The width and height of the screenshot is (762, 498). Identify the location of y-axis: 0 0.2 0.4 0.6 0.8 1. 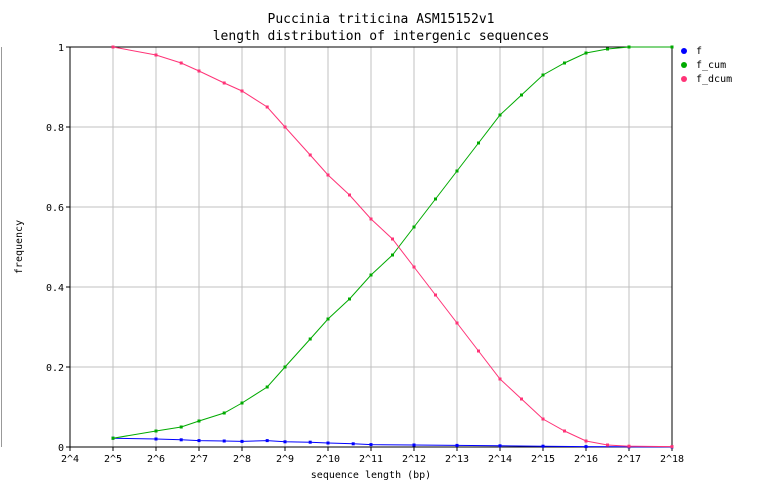
(58, 248).